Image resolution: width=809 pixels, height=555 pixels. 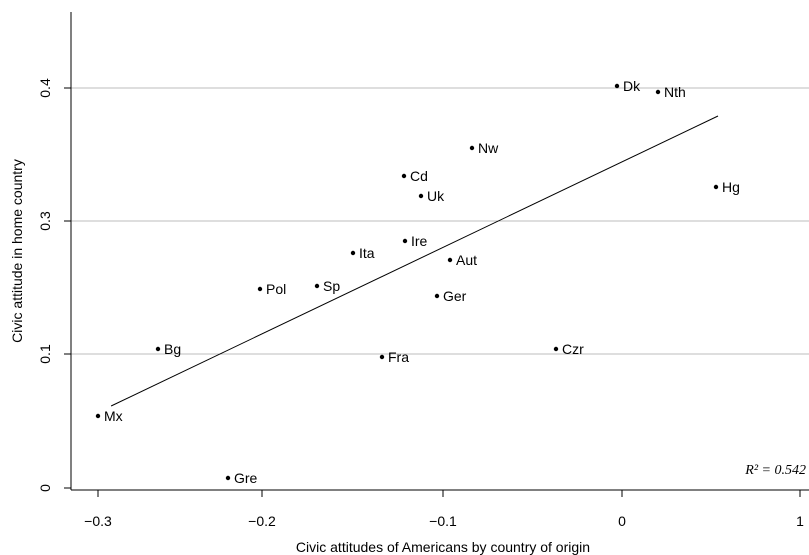 I want to click on x-tick-label: −0.1, so click(x=443, y=521).